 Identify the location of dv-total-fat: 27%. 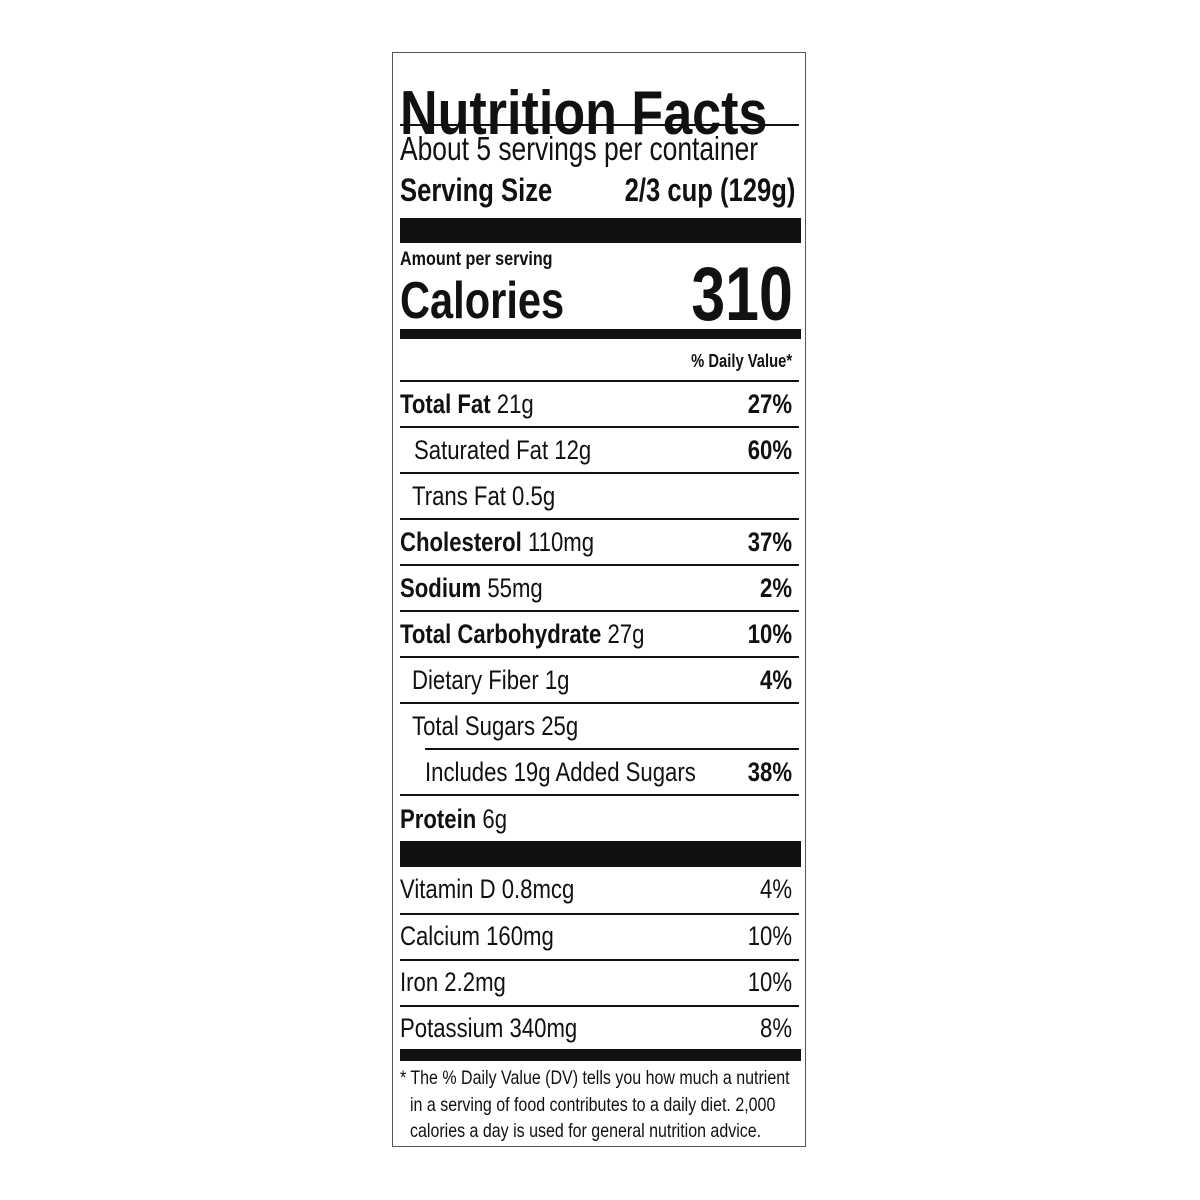
(769, 404).